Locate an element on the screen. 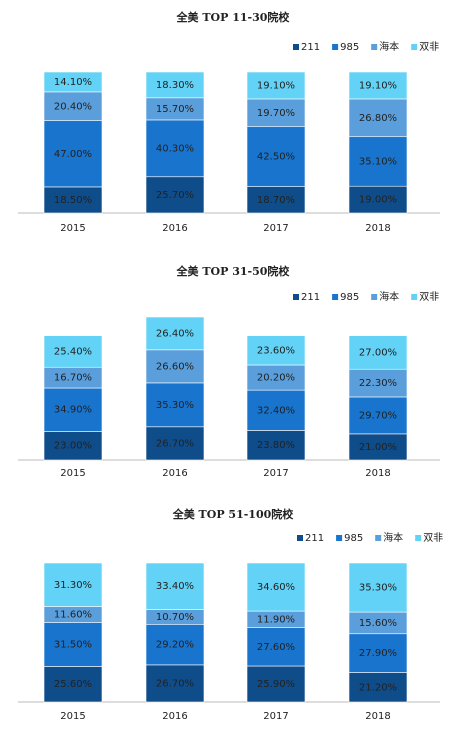 This screenshot has width=467, height=733. data-label: 25.40% is located at coordinates (73, 351).